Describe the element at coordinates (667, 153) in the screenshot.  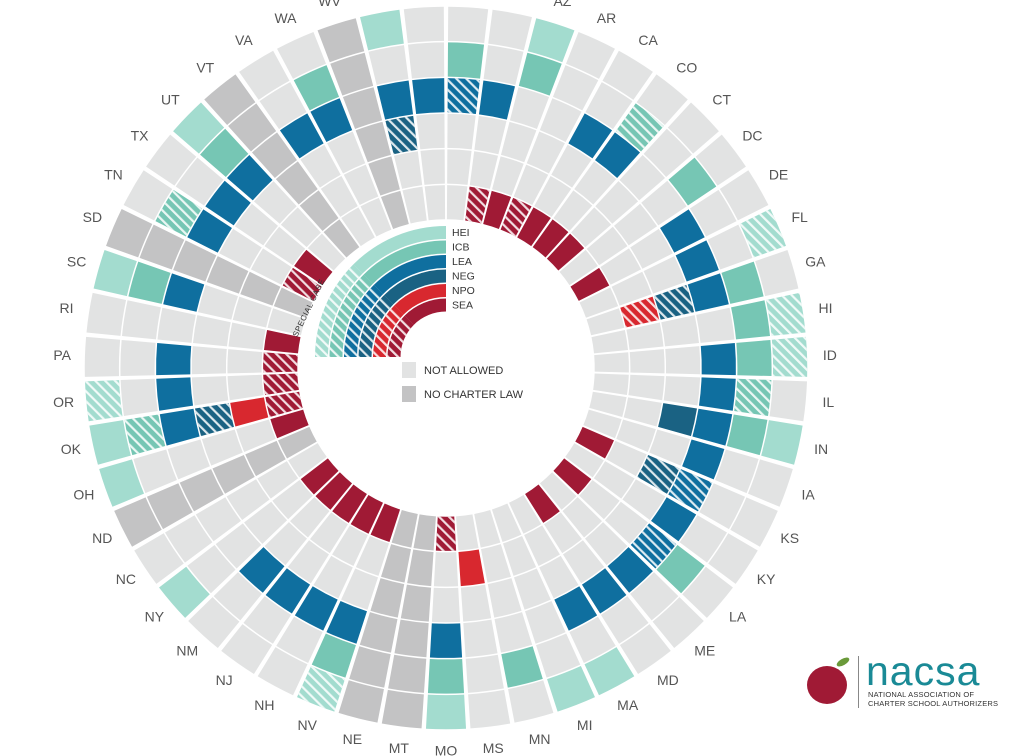
I see `cell-ct-icb` at that location.